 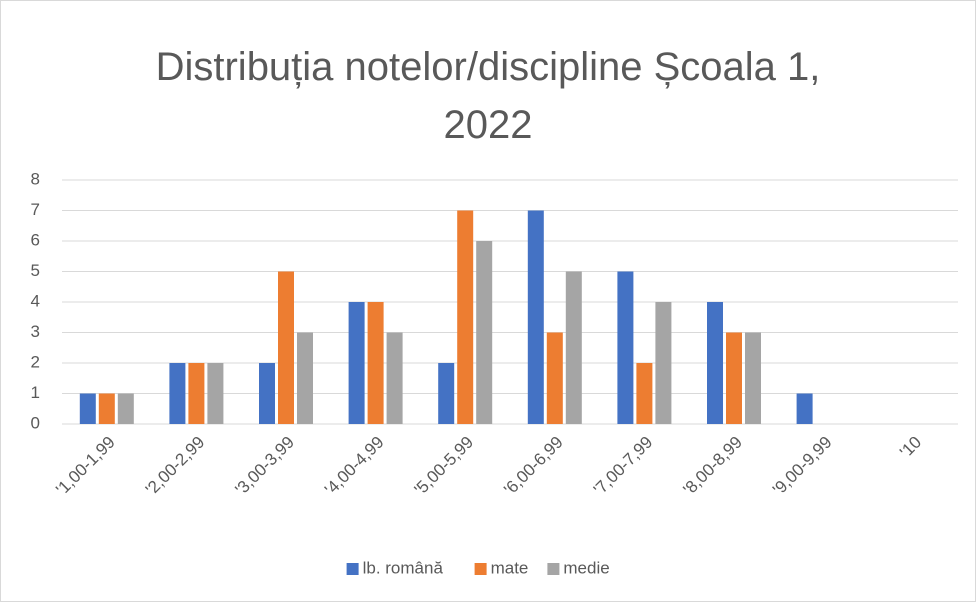 I want to click on y-tick-label: 8, so click(x=35, y=178).